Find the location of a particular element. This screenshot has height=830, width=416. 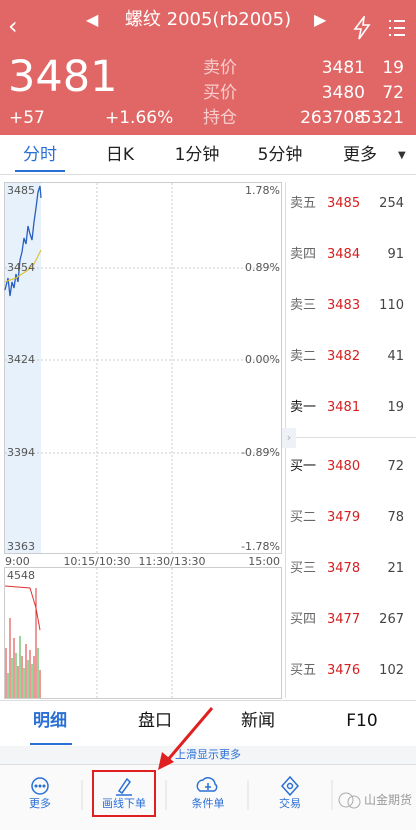

book-price: 3484 is located at coordinates (344, 254).